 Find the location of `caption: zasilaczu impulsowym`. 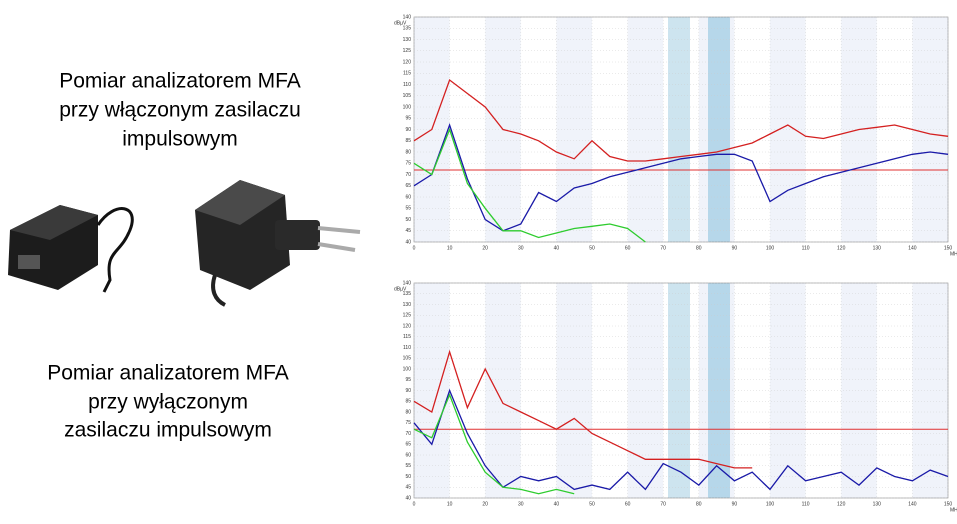

caption: zasilaczu impulsowym is located at coordinates (168, 430).